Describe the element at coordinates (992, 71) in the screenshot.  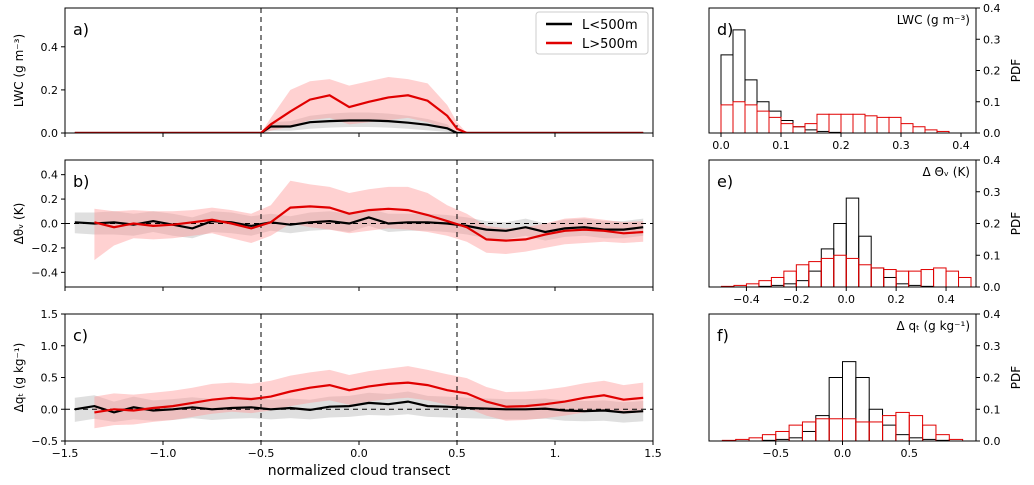
I see `ytick-label-d: 0.2` at that location.